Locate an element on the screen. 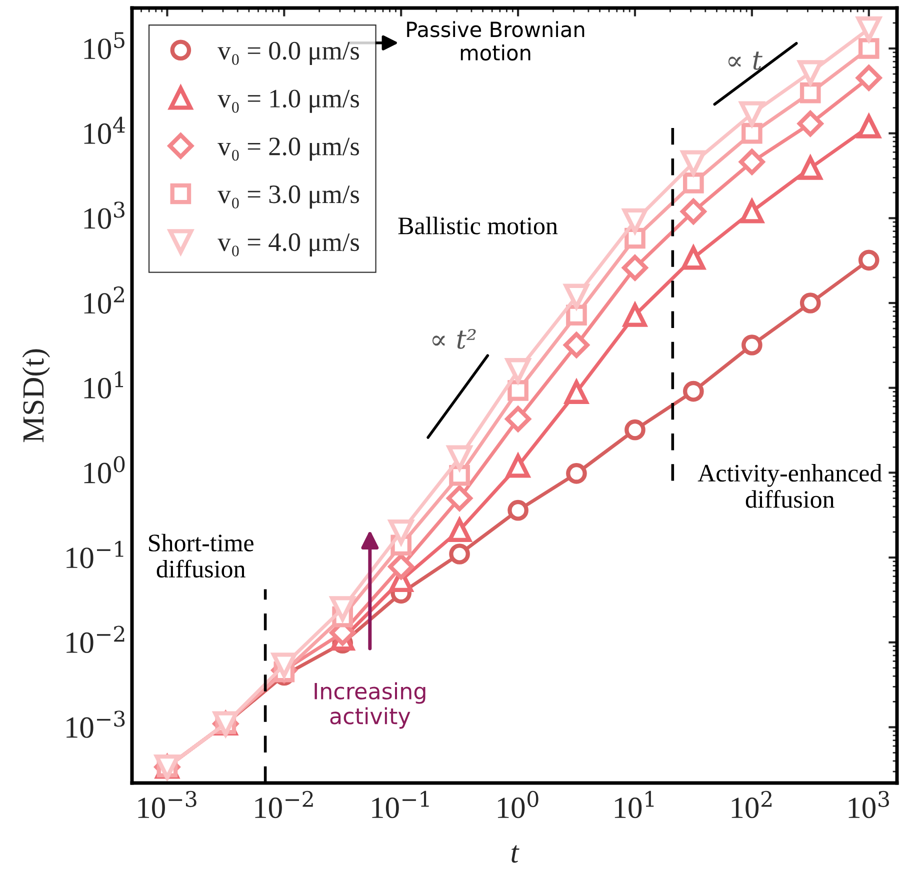  annotation: ∝ t is located at coordinates (745, 61).